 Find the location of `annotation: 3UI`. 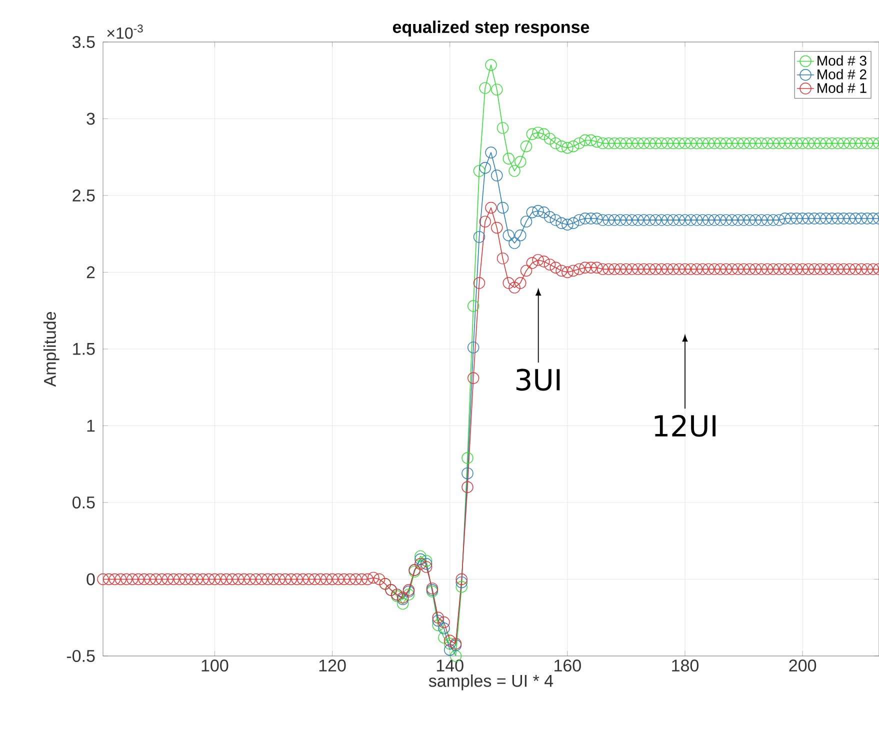

annotation: 3UI is located at coordinates (538, 379).